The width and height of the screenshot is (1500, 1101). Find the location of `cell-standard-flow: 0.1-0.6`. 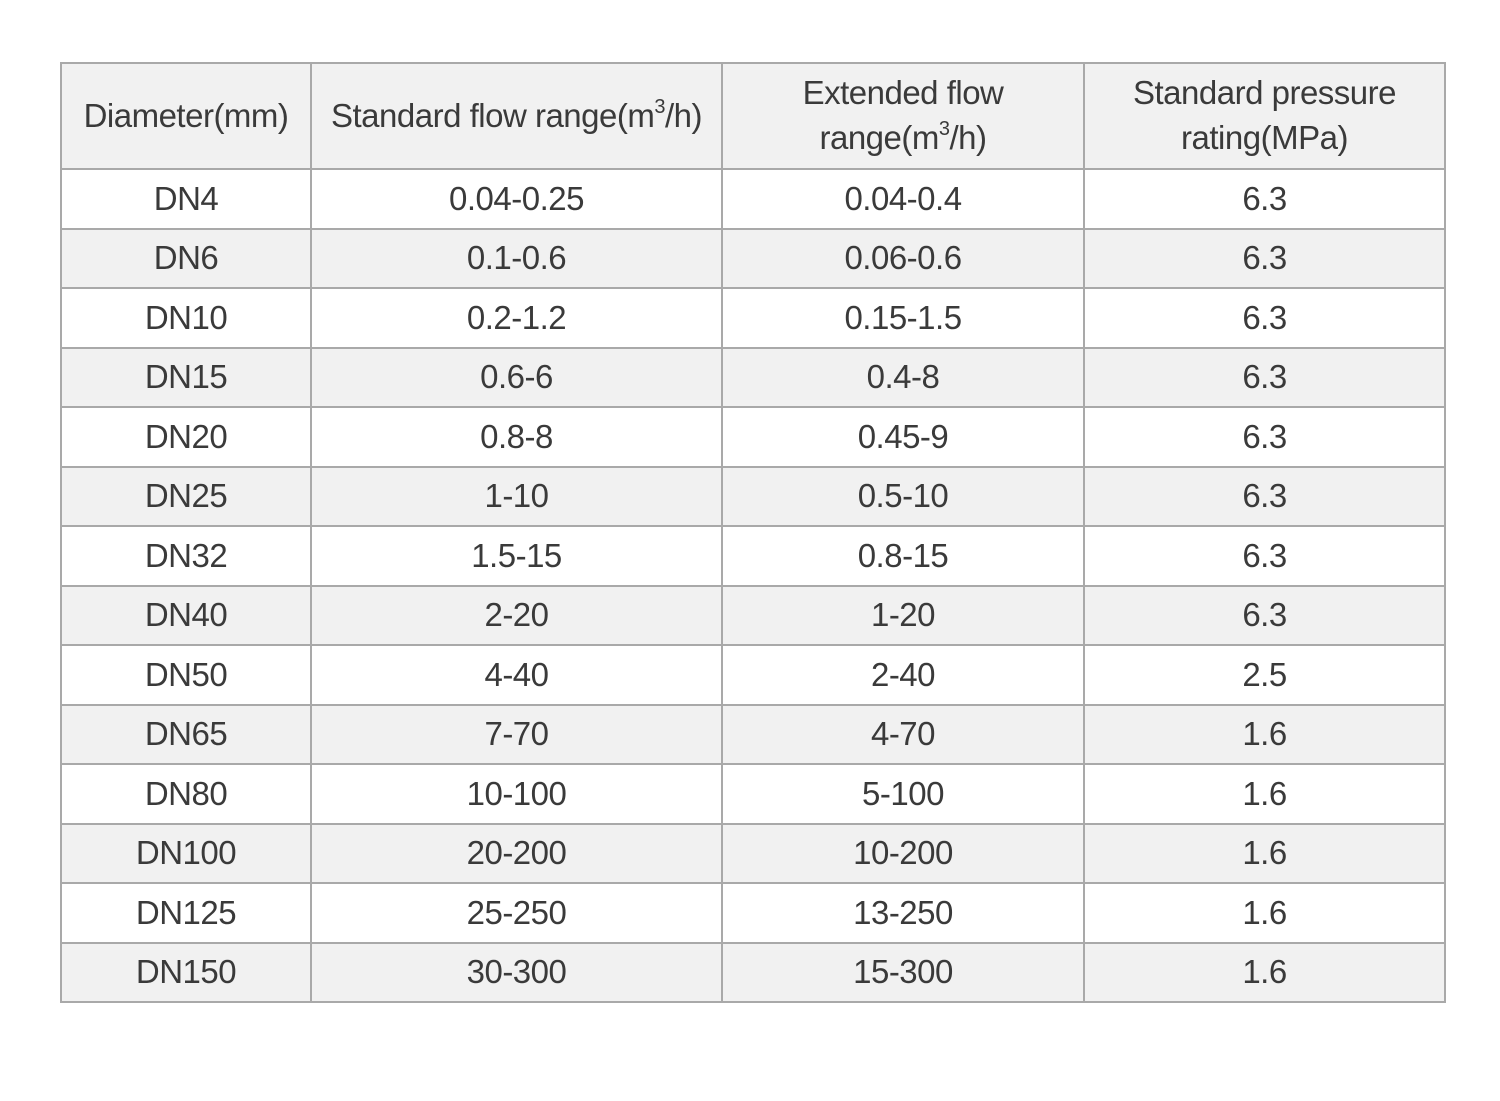

cell-standard-flow: 0.1-0.6 is located at coordinates (516, 258).